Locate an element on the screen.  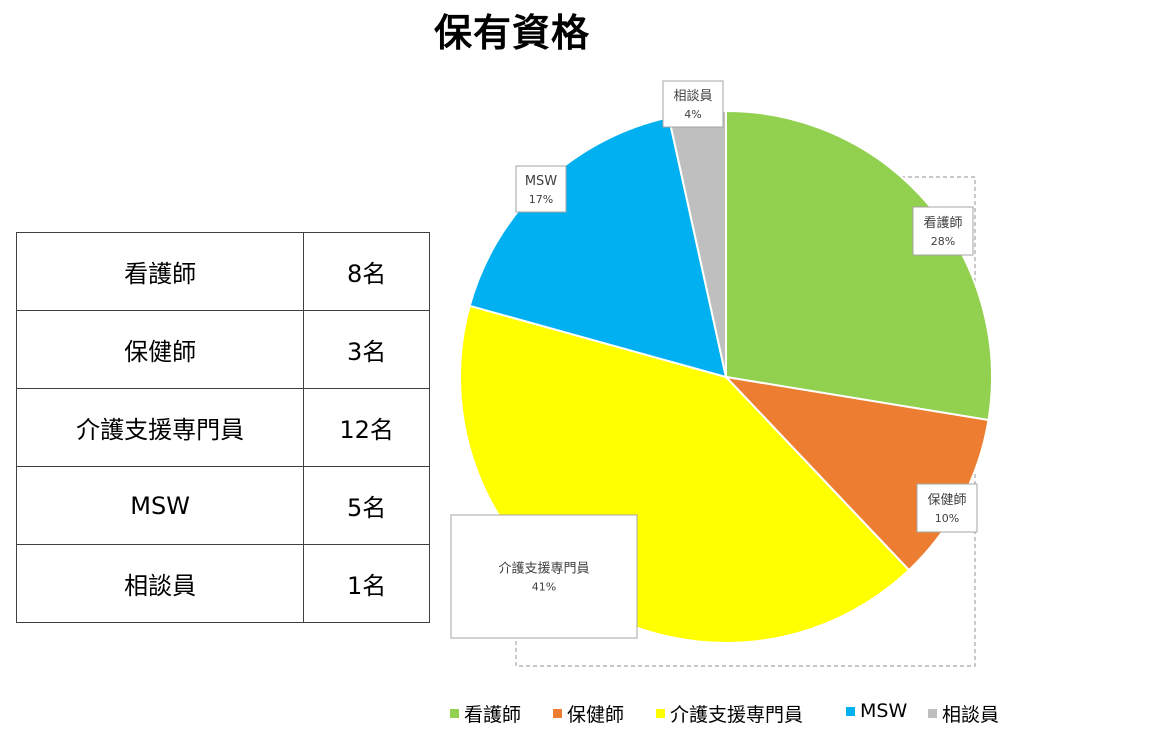
data-label-percent: 28% is located at coordinates (943, 241).